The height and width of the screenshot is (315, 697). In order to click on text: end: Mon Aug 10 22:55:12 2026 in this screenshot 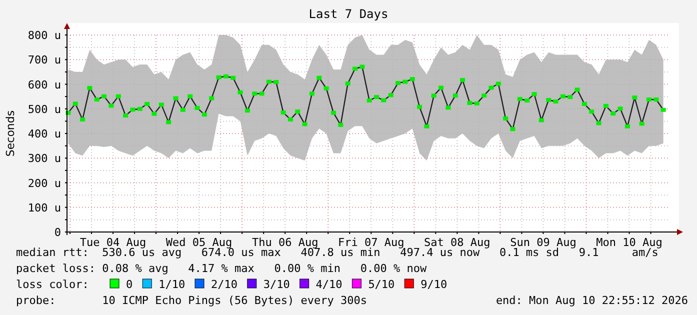, I will do `click(592, 300)`.